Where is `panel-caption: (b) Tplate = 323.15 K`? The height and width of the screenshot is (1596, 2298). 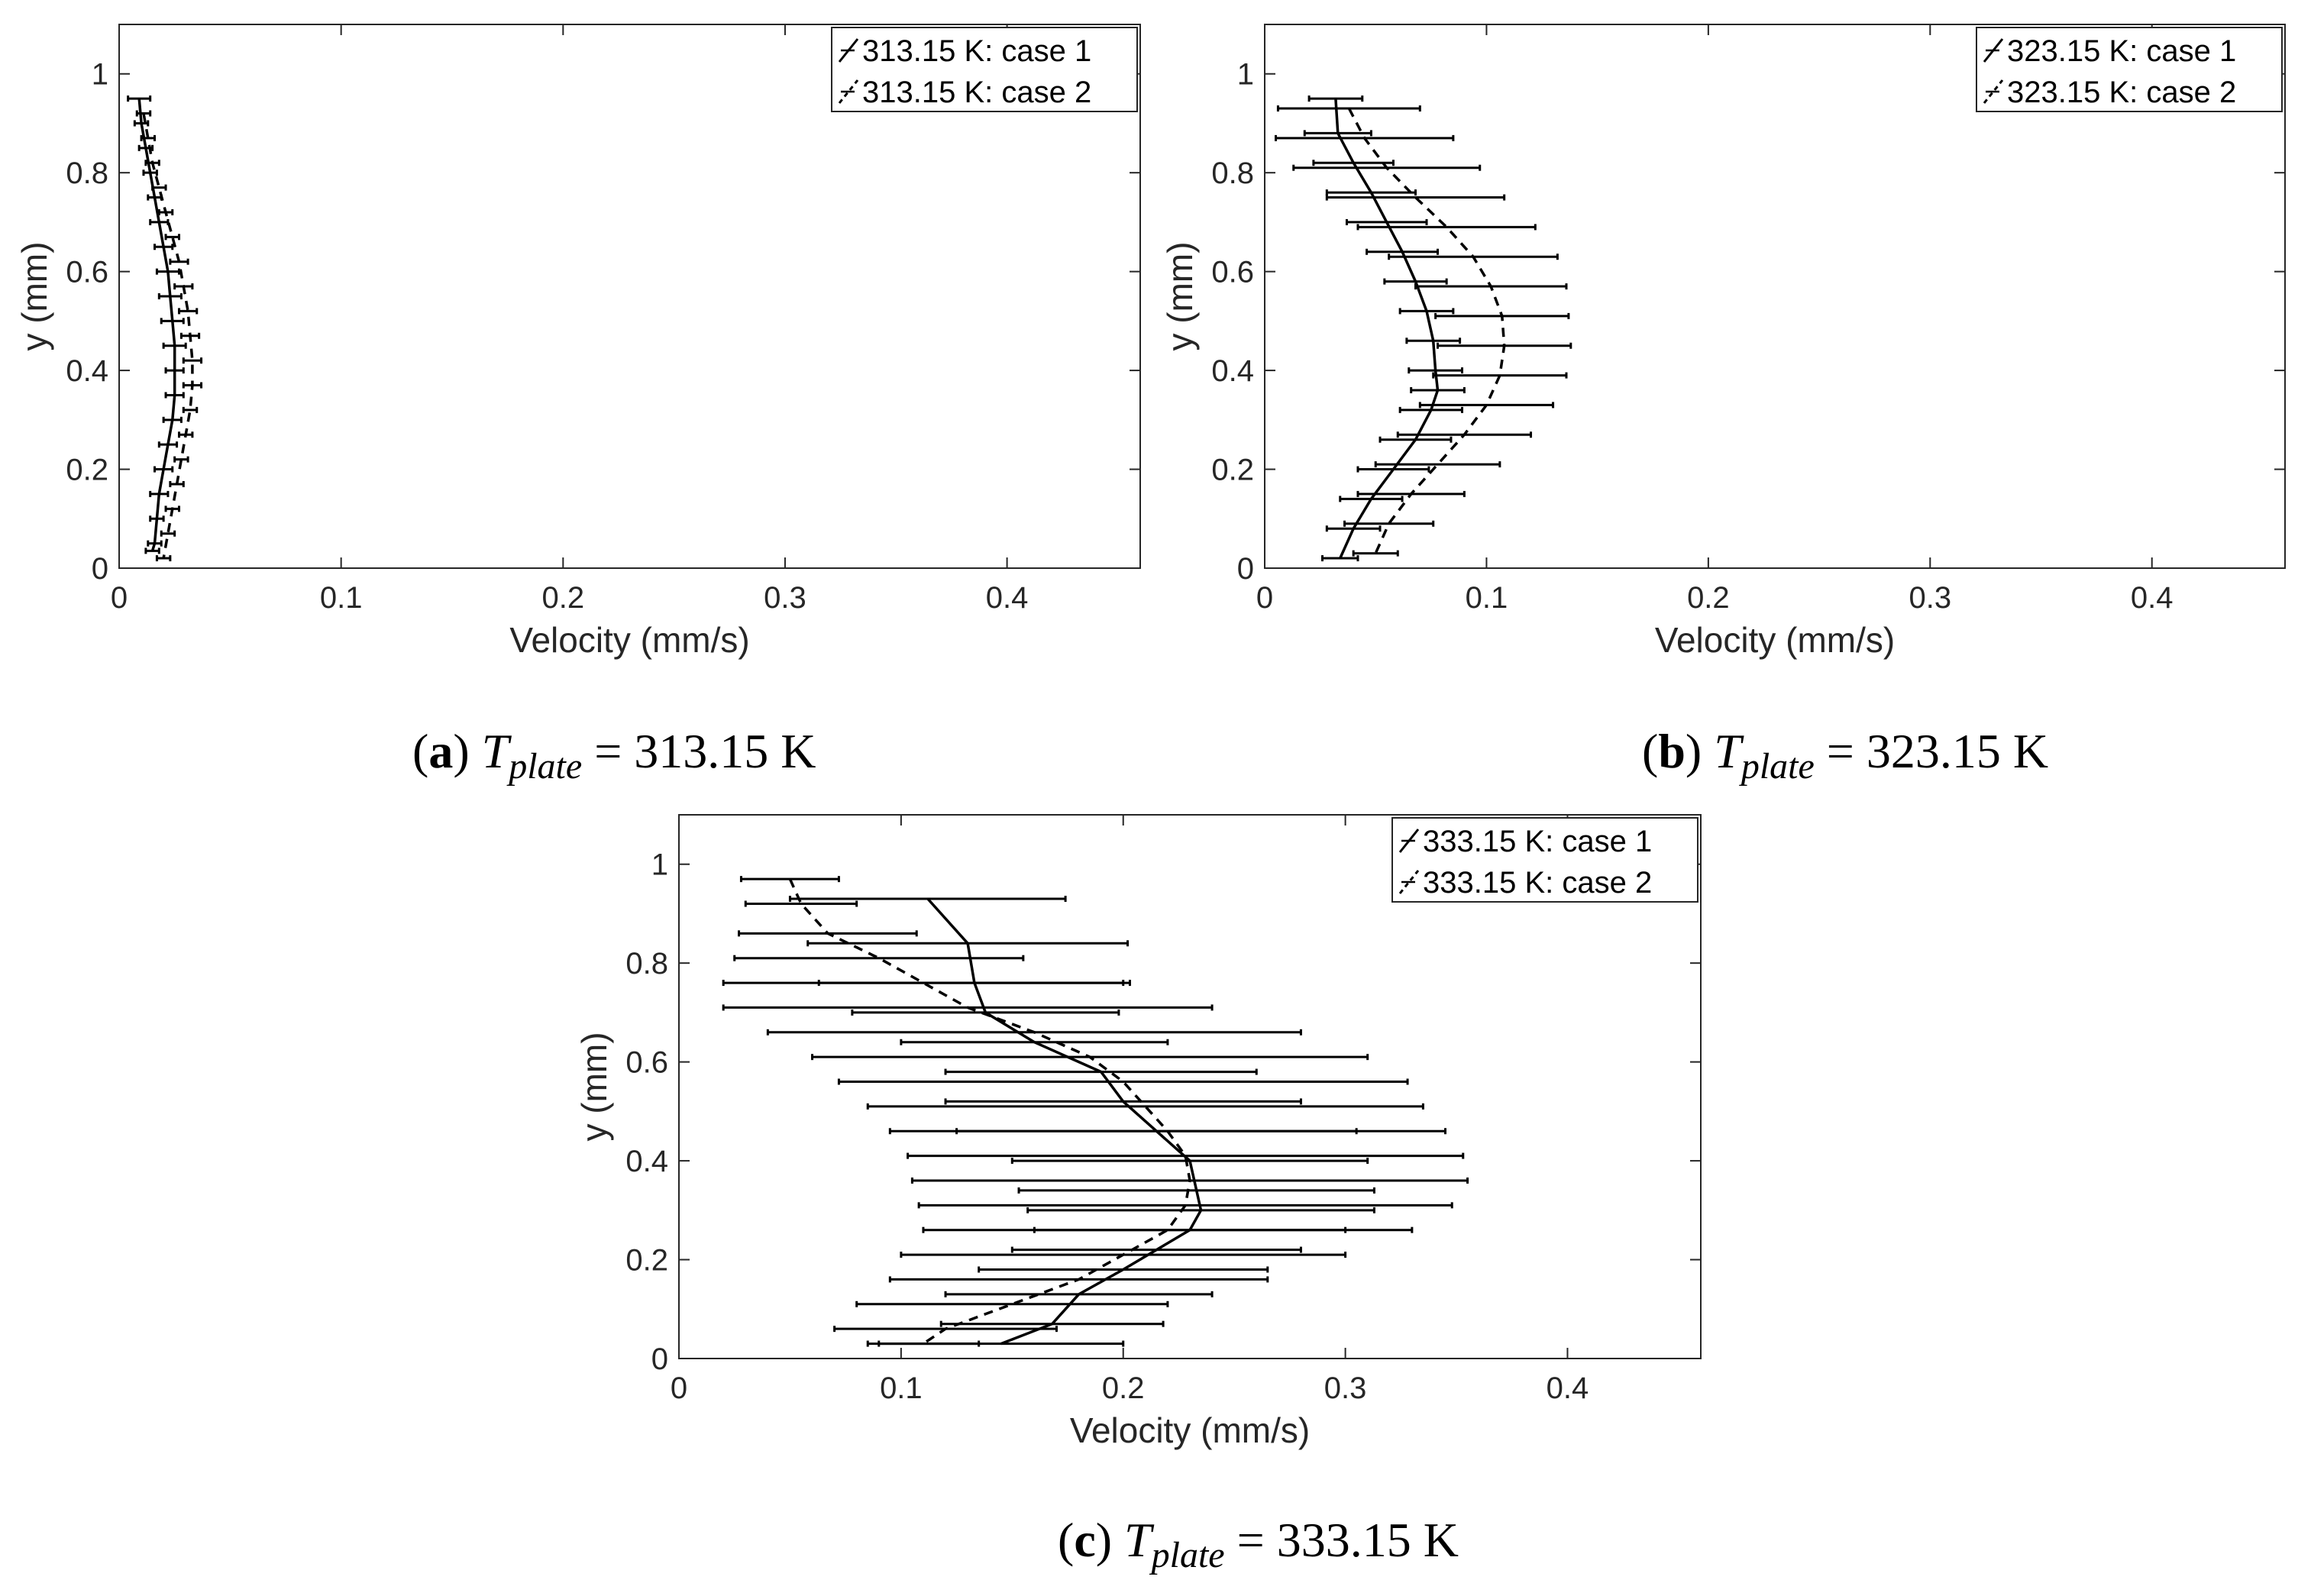
panel-caption: (b) Tplate = 323.15 K is located at coordinates (1845, 755).